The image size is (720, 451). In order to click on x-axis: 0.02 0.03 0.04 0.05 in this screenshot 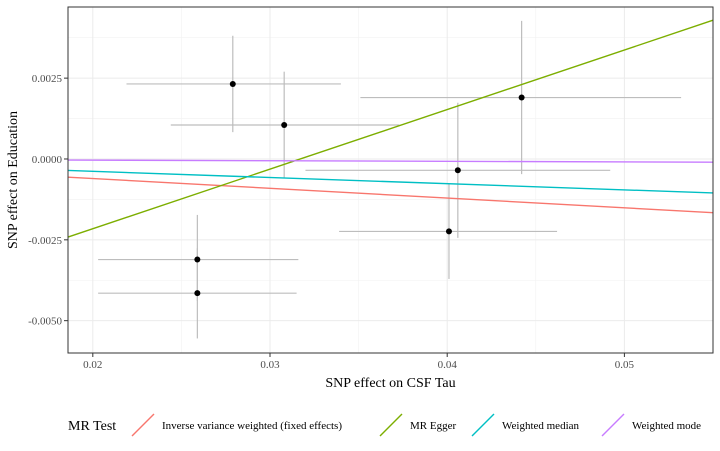, I will do `click(359, 362)`.